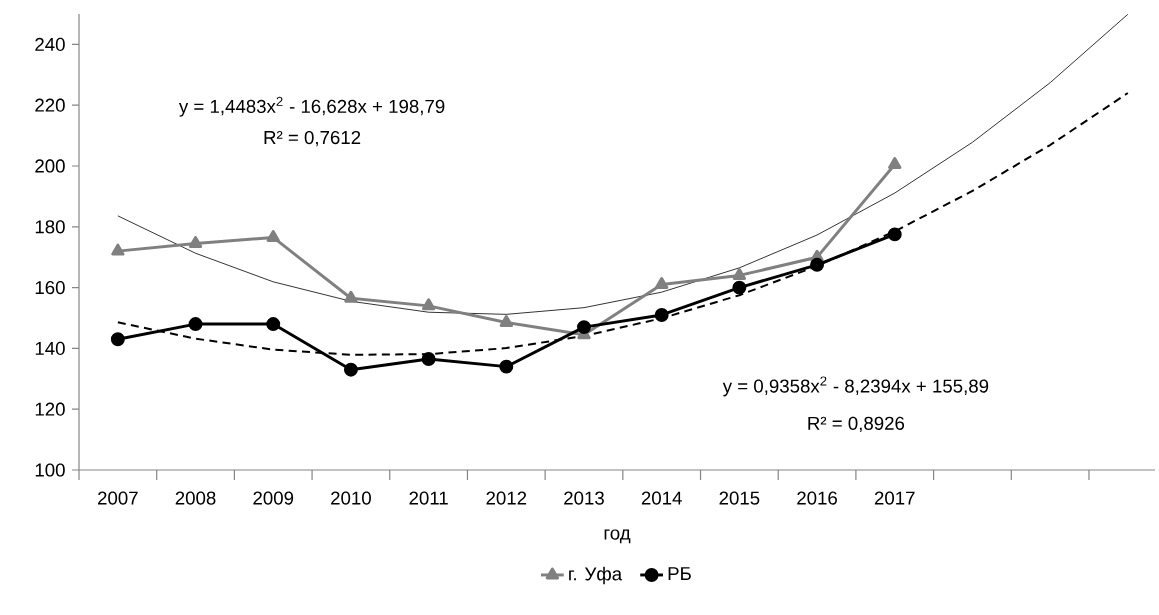  Describe the element at coordinates (856, 424) in the screenshot. I see `annotation: R² = 0,8926` at that location.